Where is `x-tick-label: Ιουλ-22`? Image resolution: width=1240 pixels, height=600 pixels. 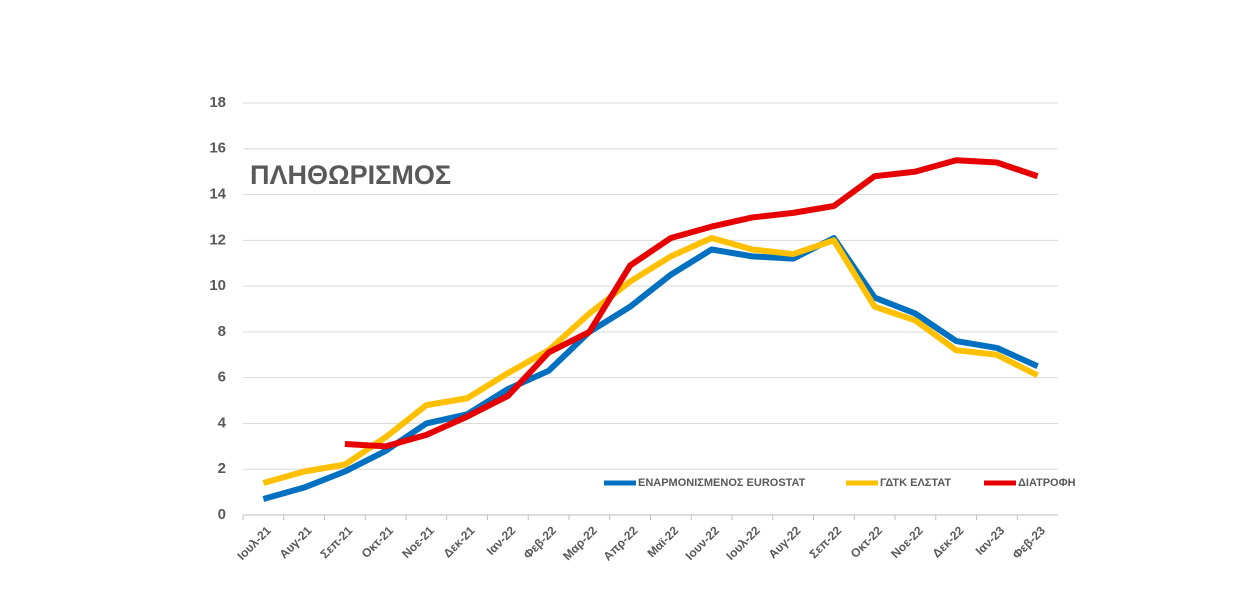 x-tick-label: Ιουλ-22 is located at coordinates (743, 543).